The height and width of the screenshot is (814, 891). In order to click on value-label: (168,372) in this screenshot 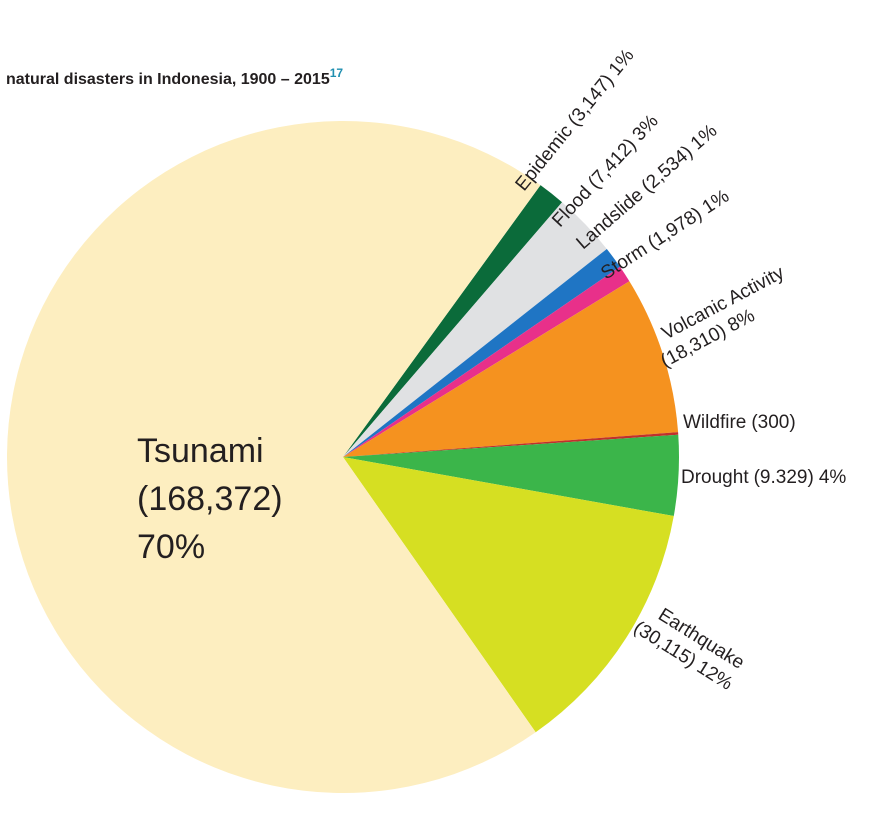, I will do `click(210, 499)`.